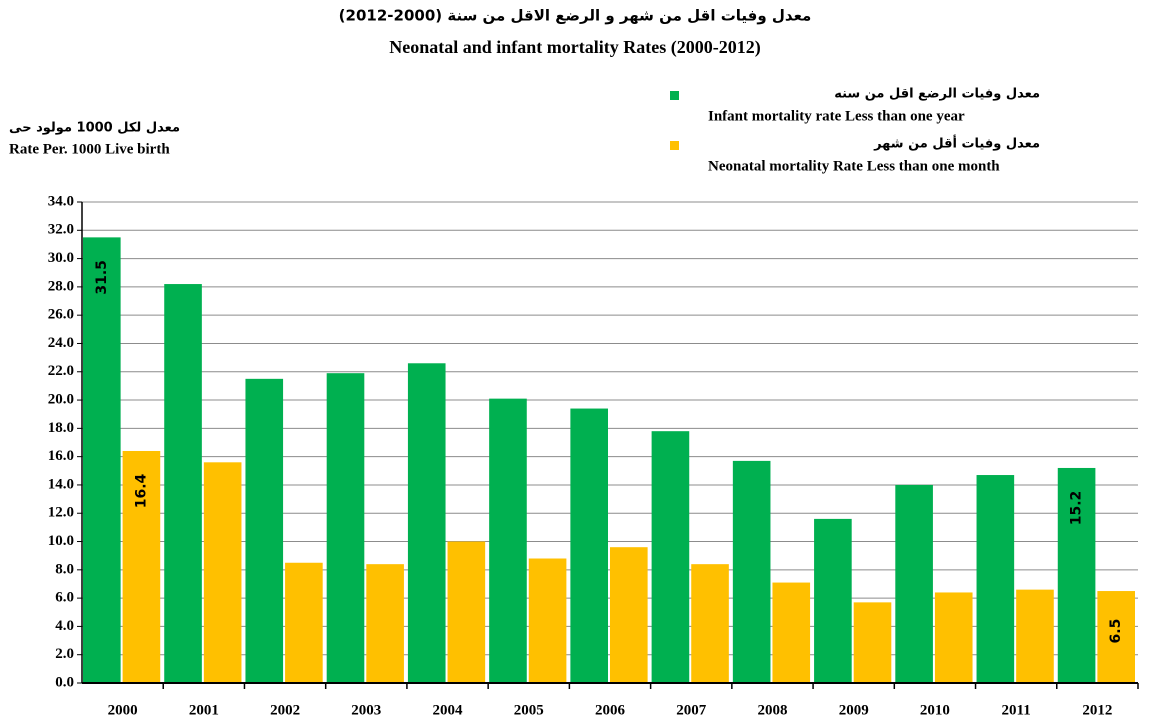 This screenshot has height=723, width=1150. Describe the element at coordinates (64, 654) in the screenshot. I see `y-tick-label: 2.0` at that location.